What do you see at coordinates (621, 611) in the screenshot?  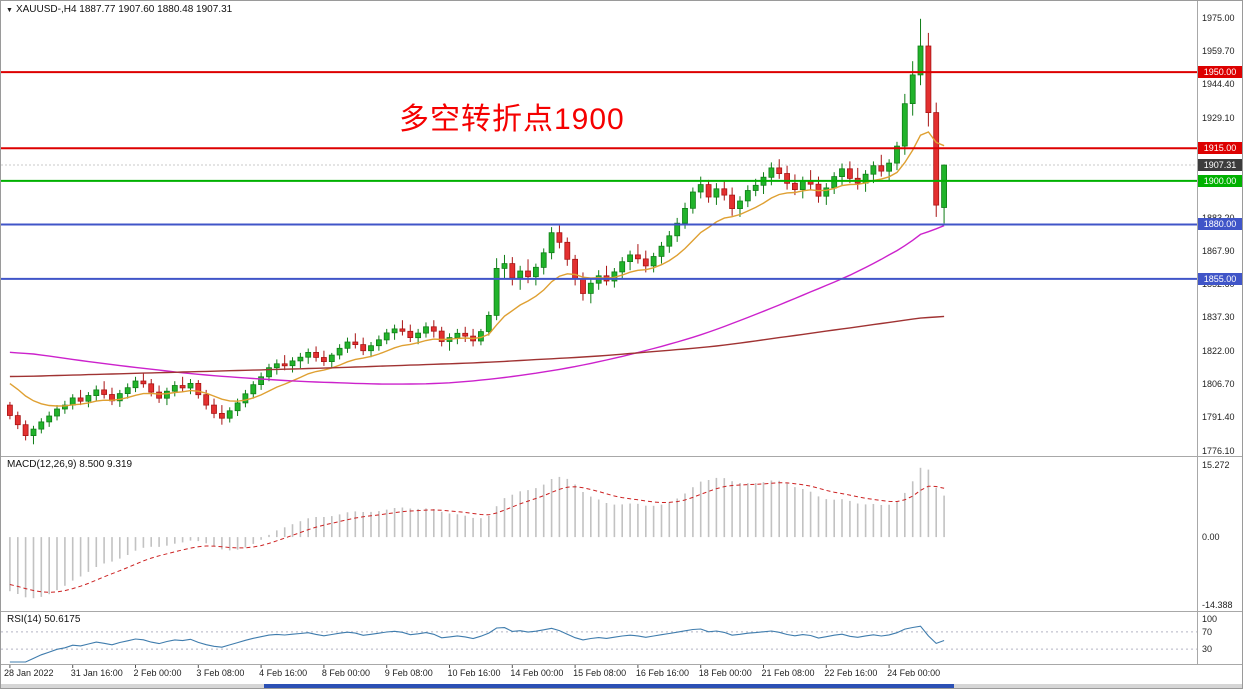 I see `panel-separator-macd-rsi` at bounding box center [621, 611].